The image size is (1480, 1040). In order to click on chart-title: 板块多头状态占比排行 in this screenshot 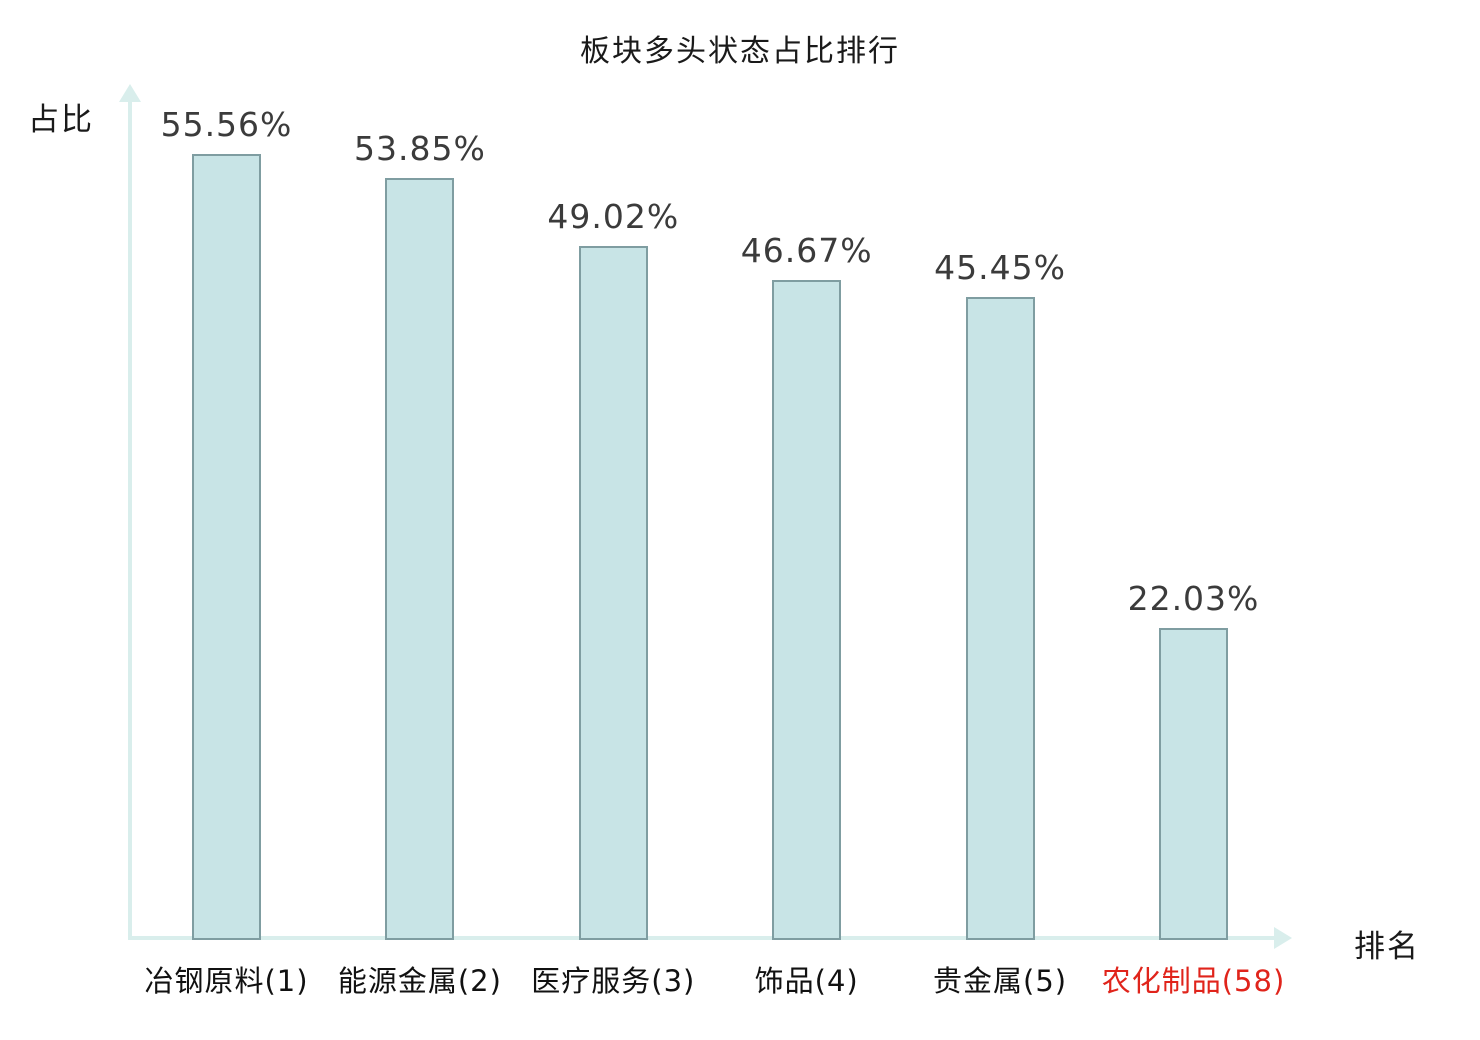, I will do `click(740, 51)`.